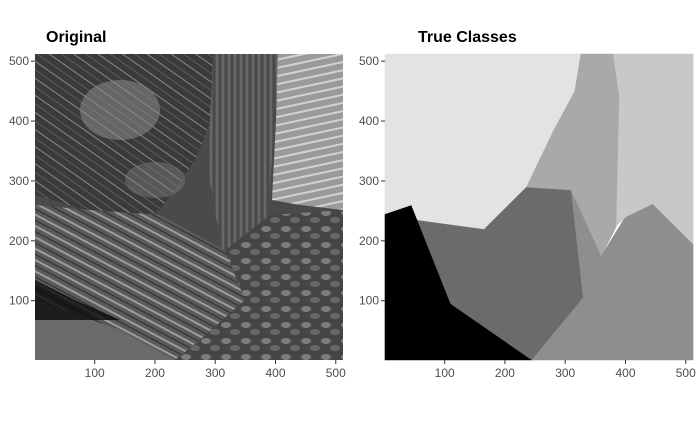  What do you see at coordinates (215, 373) in the screenshot?
I see `original-x-tick-label: 300` at bounding box center [215, 373].